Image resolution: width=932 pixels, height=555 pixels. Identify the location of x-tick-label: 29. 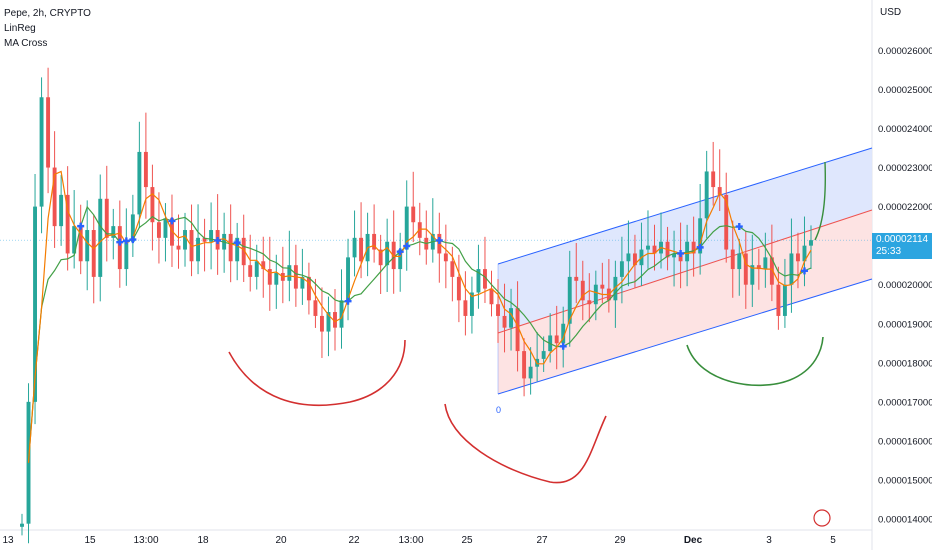
(620, 540).